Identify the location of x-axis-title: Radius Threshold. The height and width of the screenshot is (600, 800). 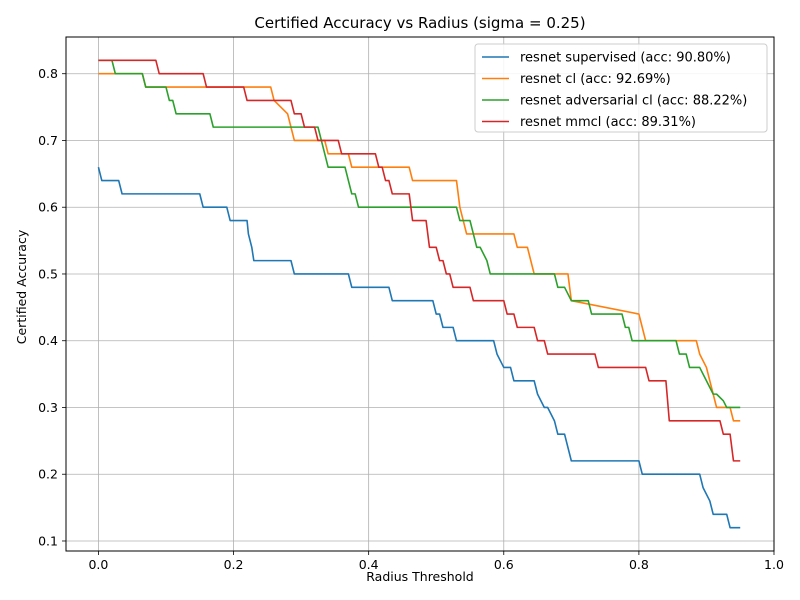
(420, 576).